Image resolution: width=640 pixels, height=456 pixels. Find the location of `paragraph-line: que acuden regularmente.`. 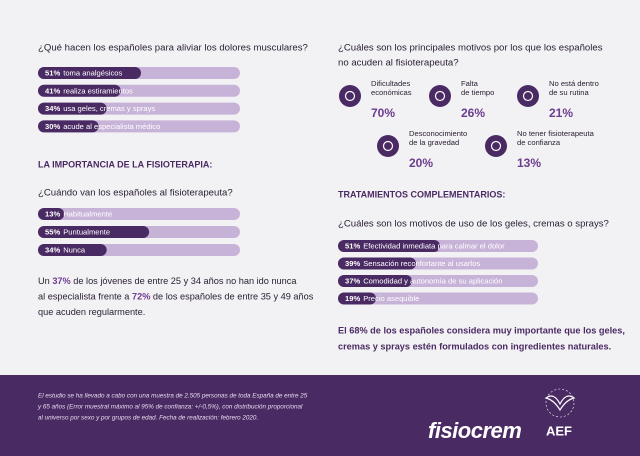

paragraph-line: que acuden regularmente. is located at coordinates (91, 312).